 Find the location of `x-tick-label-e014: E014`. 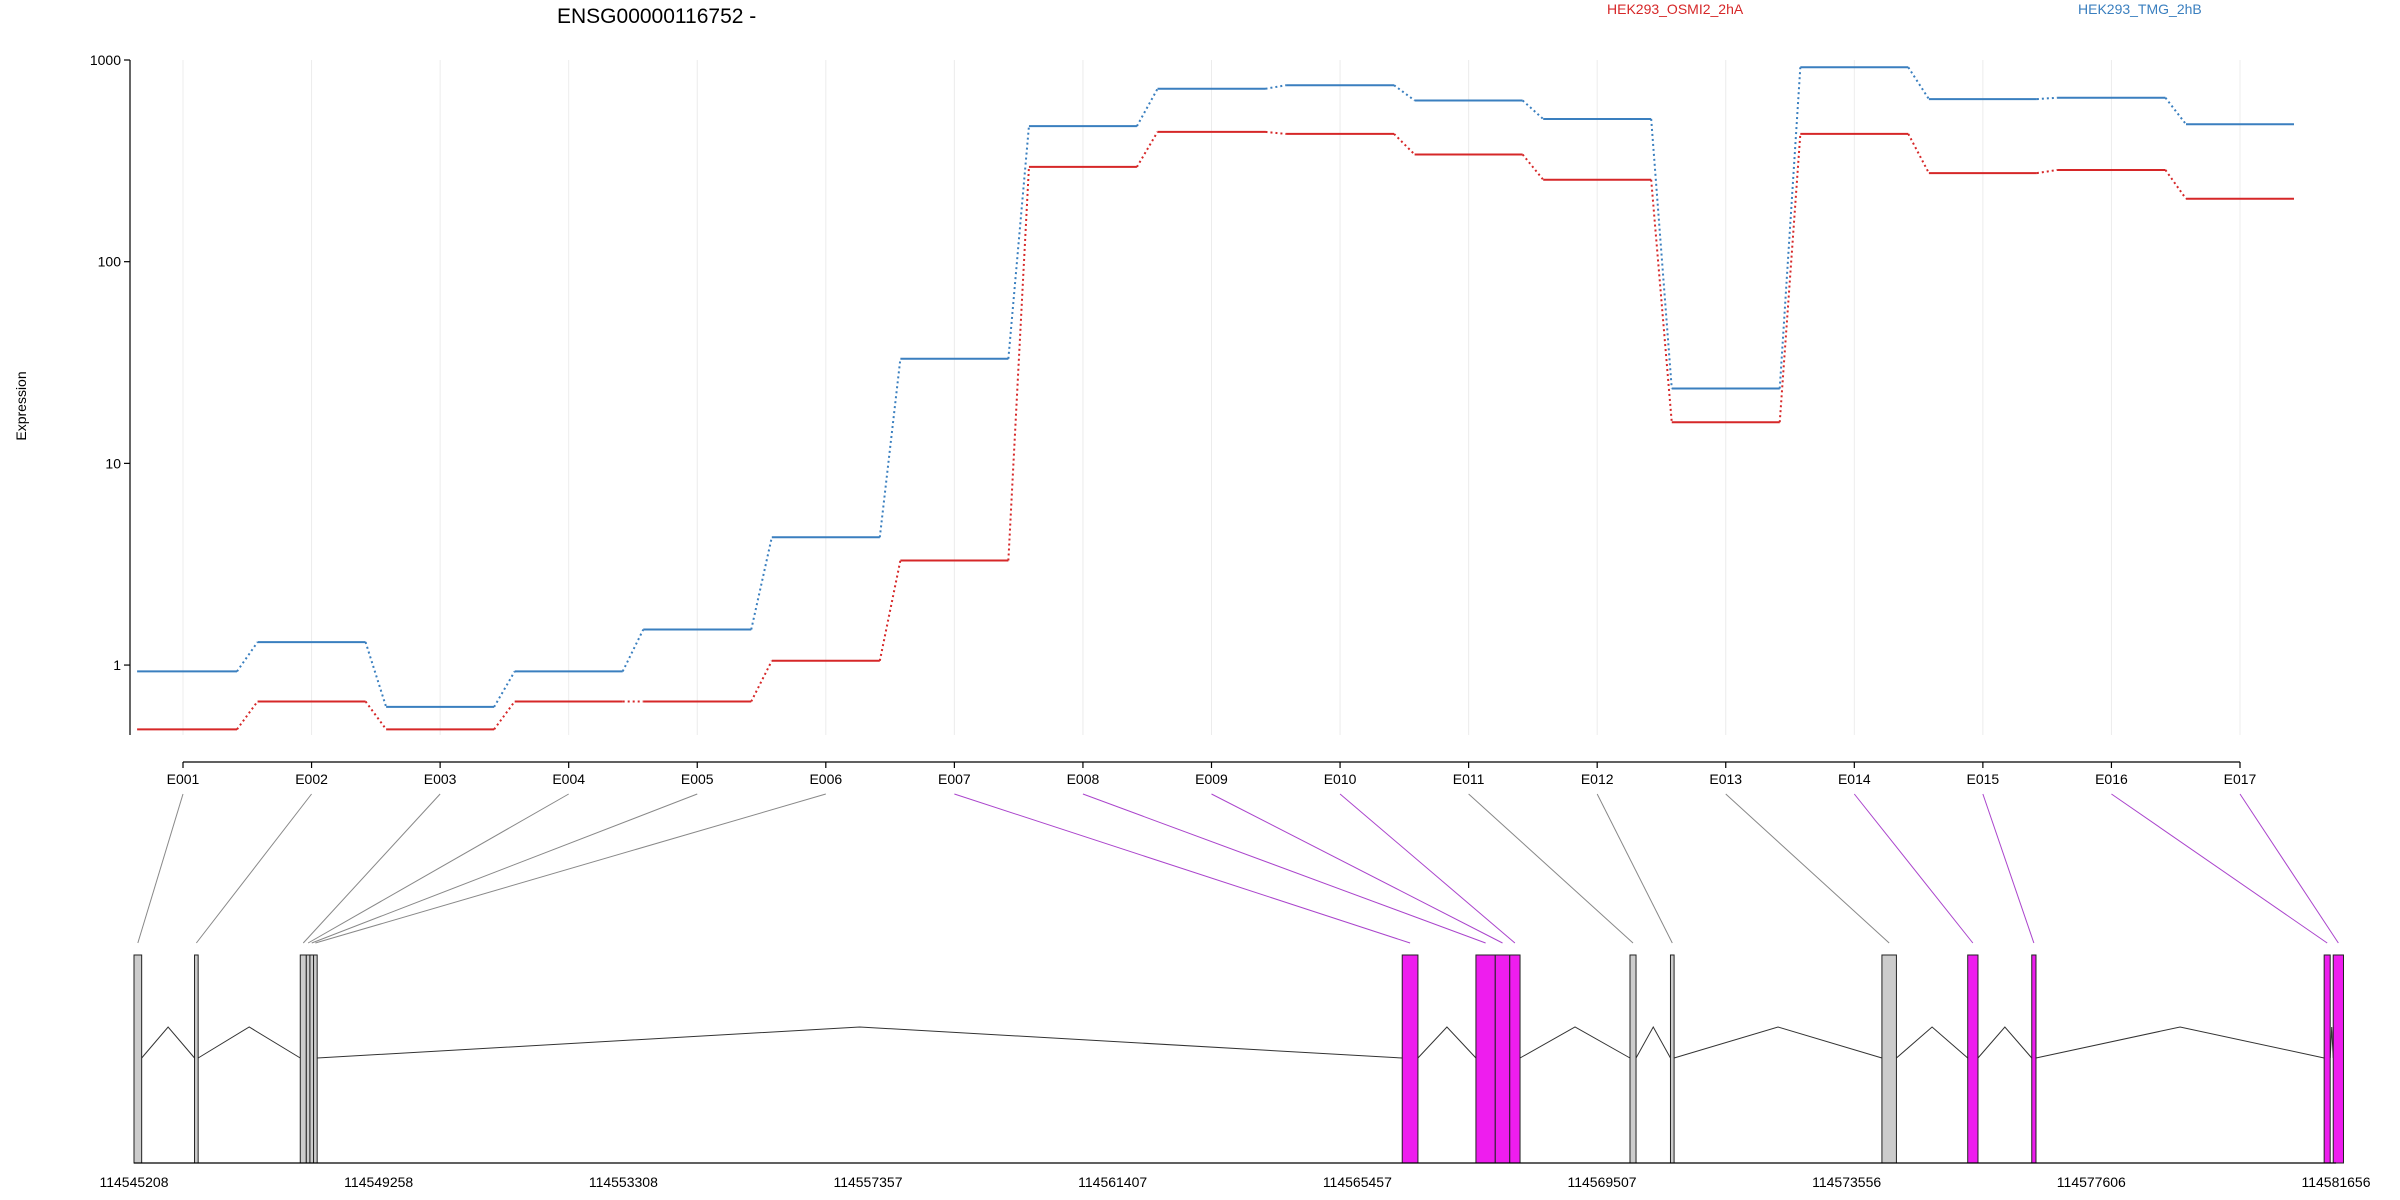

x-tick-label-e014: E014 is located at coordinates (1854, 779).